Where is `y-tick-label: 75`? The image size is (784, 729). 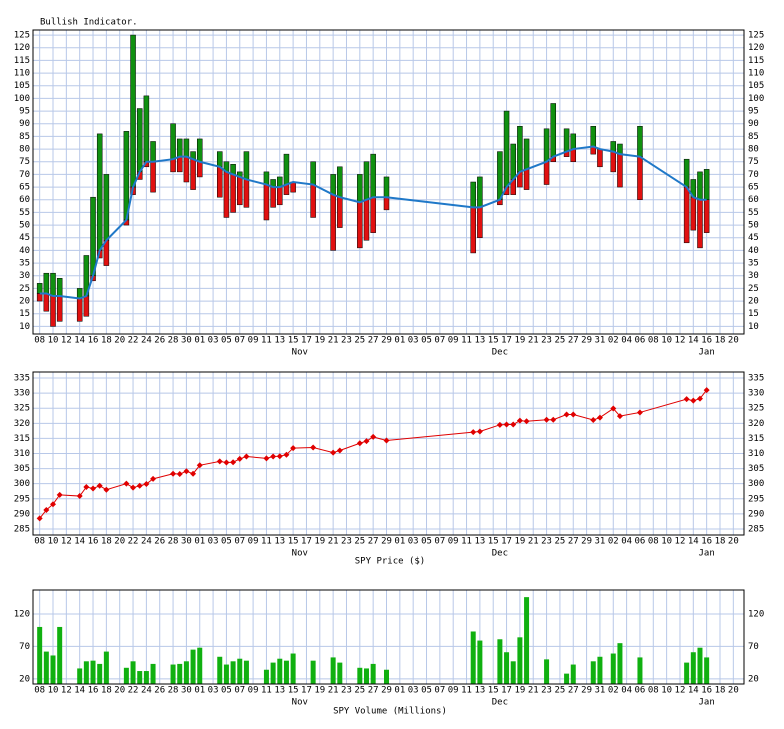
y-tick-label: 75 is located at coordinates (24, 162).